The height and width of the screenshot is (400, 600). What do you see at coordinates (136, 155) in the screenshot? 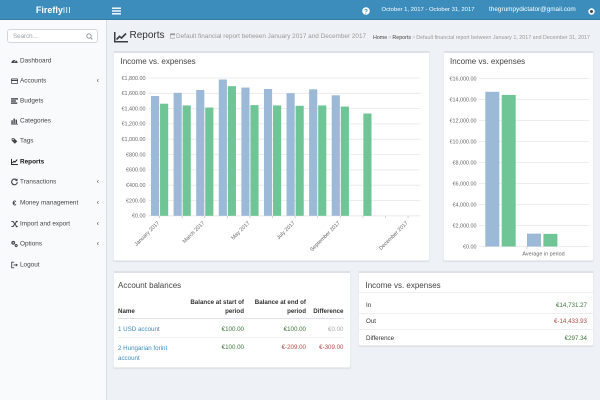
I see `svg-text: €800.00` at bounding box center [136, 155].